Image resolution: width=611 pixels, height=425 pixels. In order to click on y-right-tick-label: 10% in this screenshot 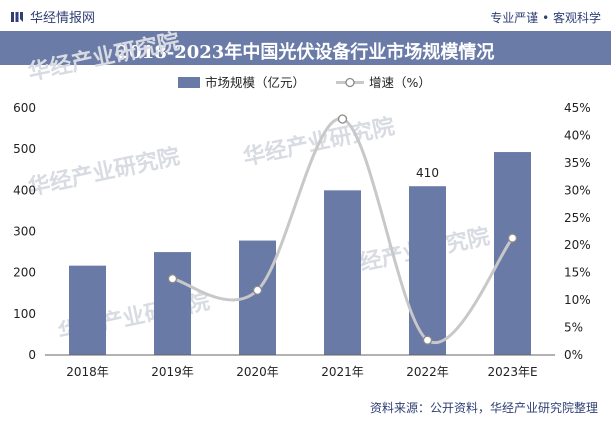, I will do `click(577, 300)`.